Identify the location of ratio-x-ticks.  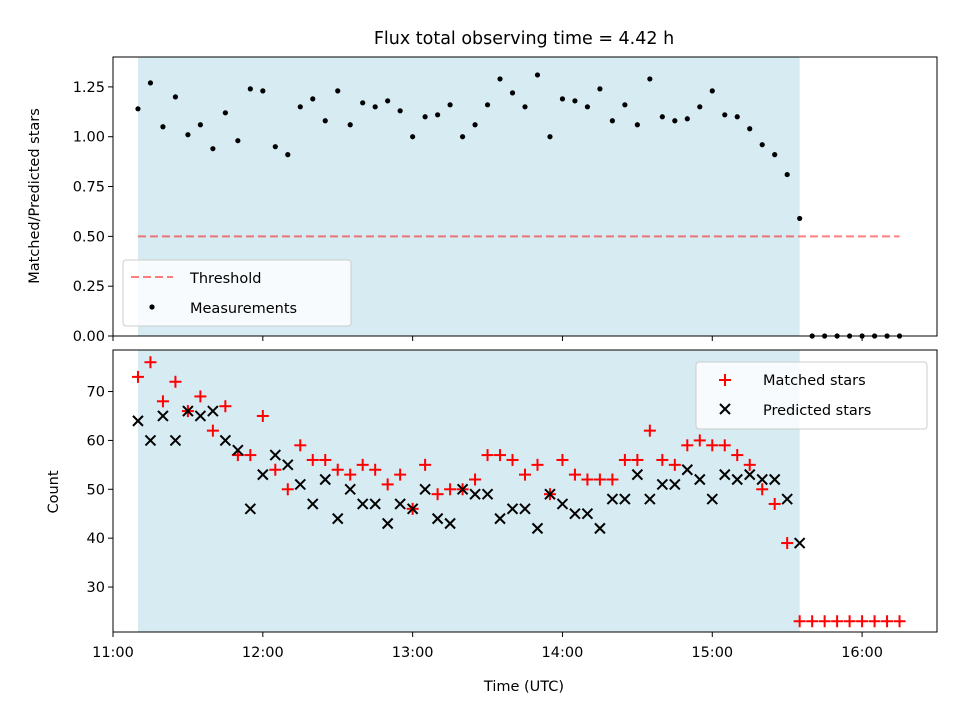
(487, 338).